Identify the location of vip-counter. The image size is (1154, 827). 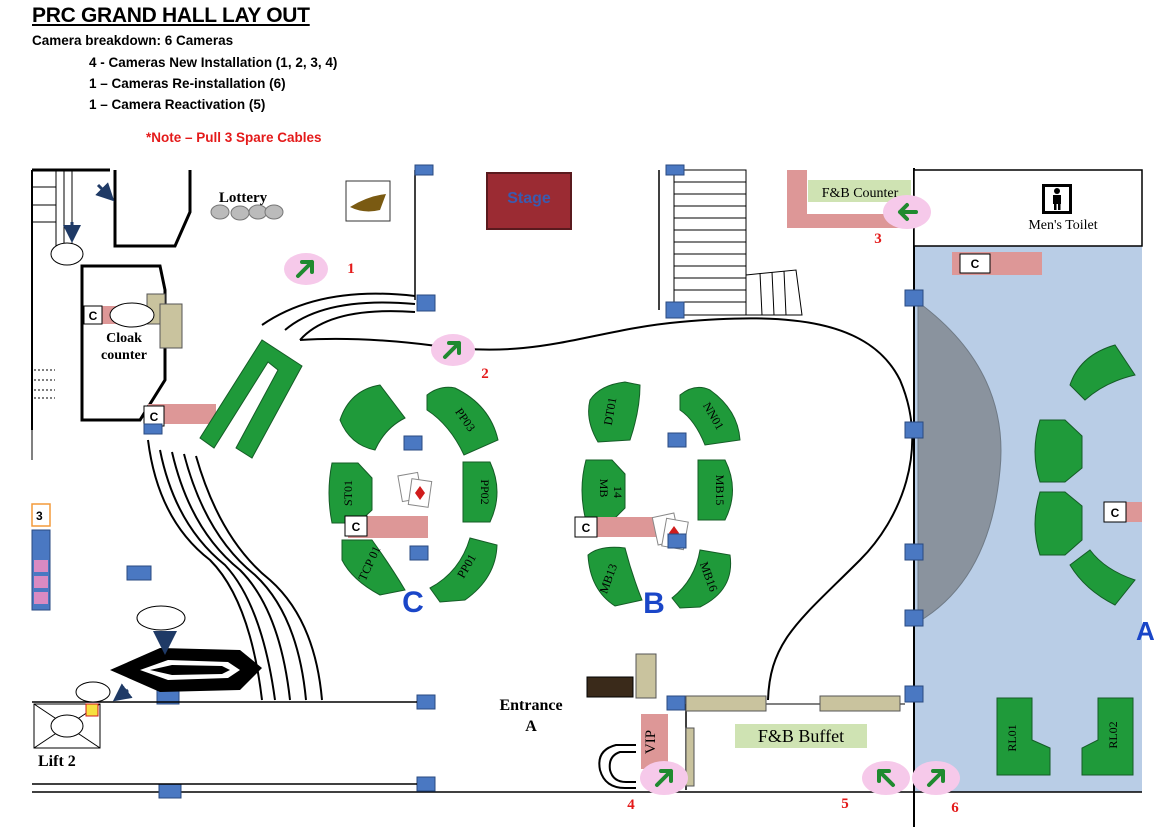
(654, 741).